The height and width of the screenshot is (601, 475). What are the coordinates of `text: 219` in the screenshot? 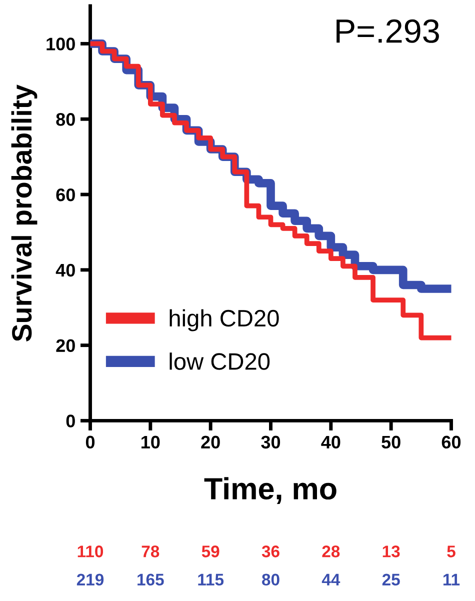 It's located at (90, 580).